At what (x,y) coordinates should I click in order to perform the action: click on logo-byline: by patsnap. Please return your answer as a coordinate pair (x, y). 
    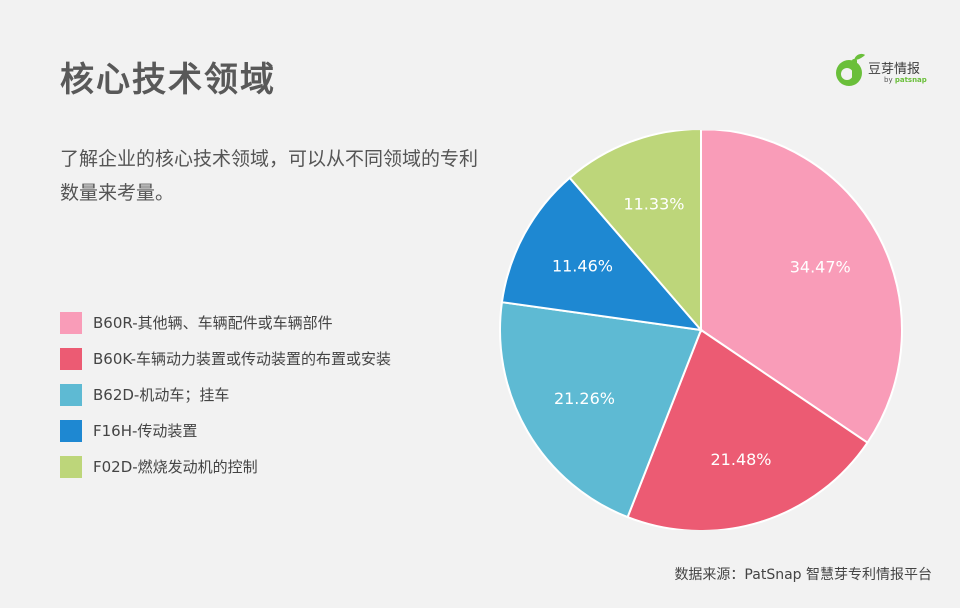
    Looking at the image, I should click on (905, 80).